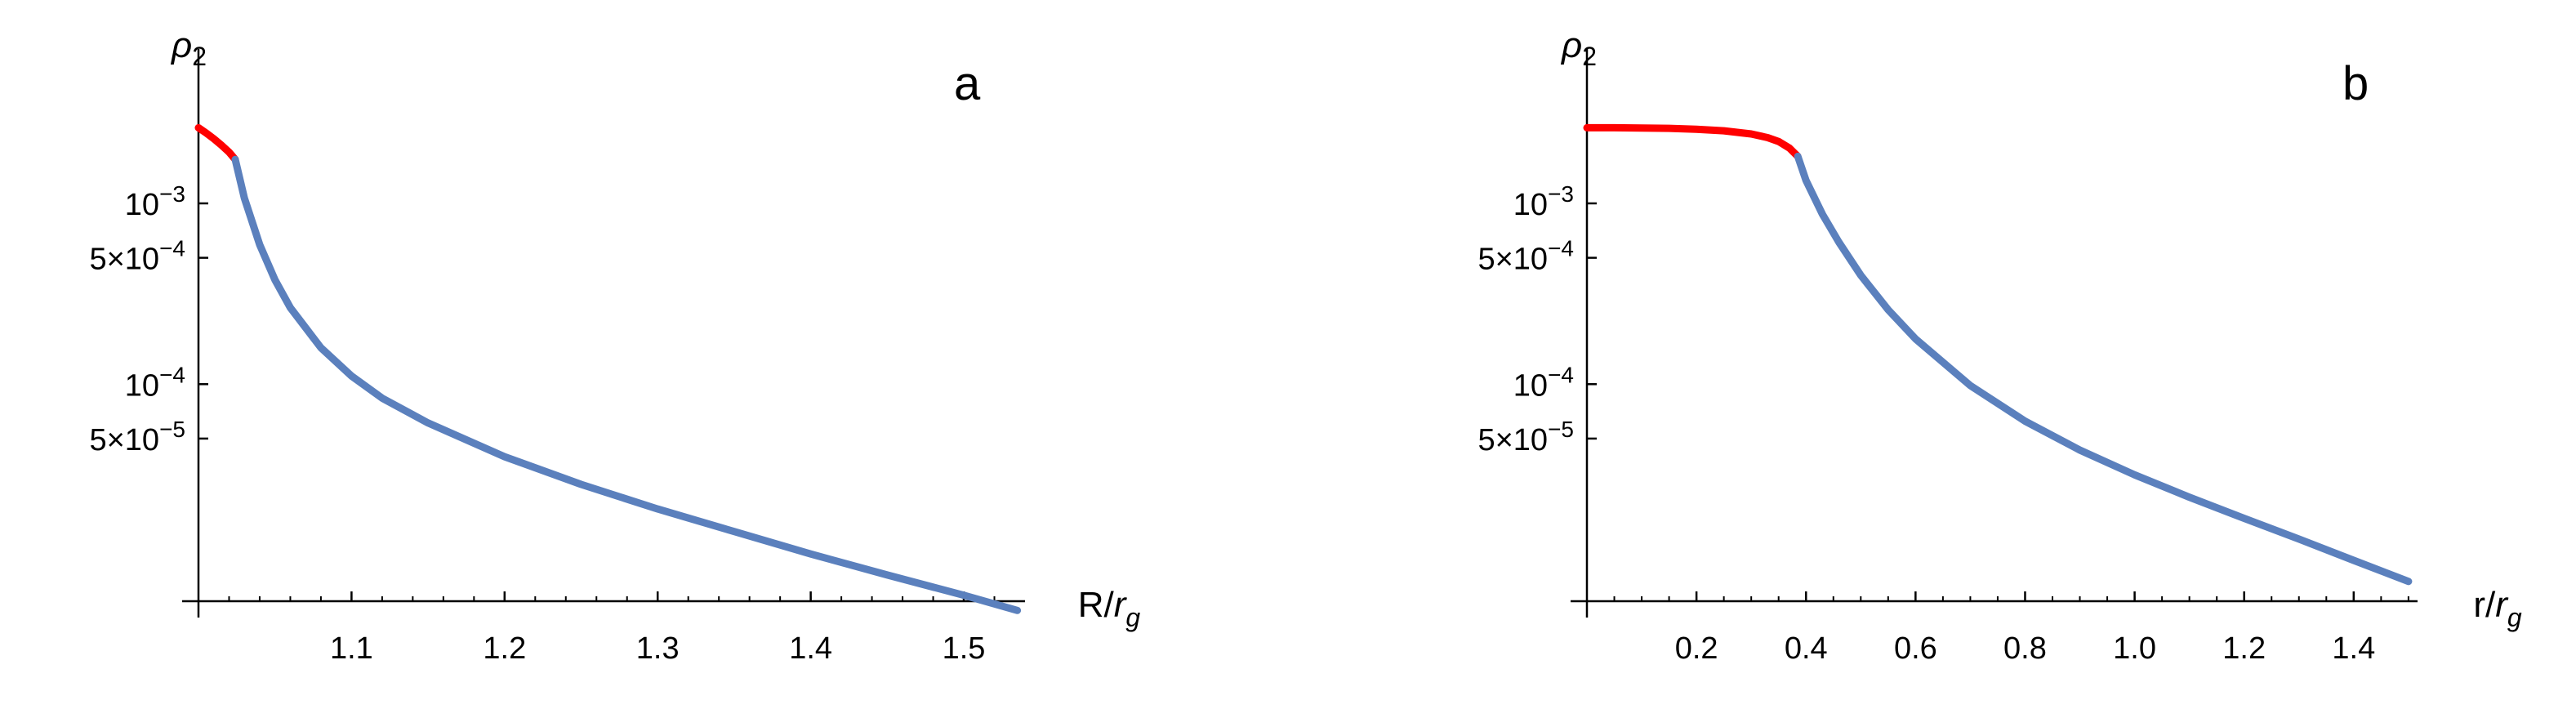  I want to click on chart-a-x-axis-label: R/rg, so click(1109, 608).